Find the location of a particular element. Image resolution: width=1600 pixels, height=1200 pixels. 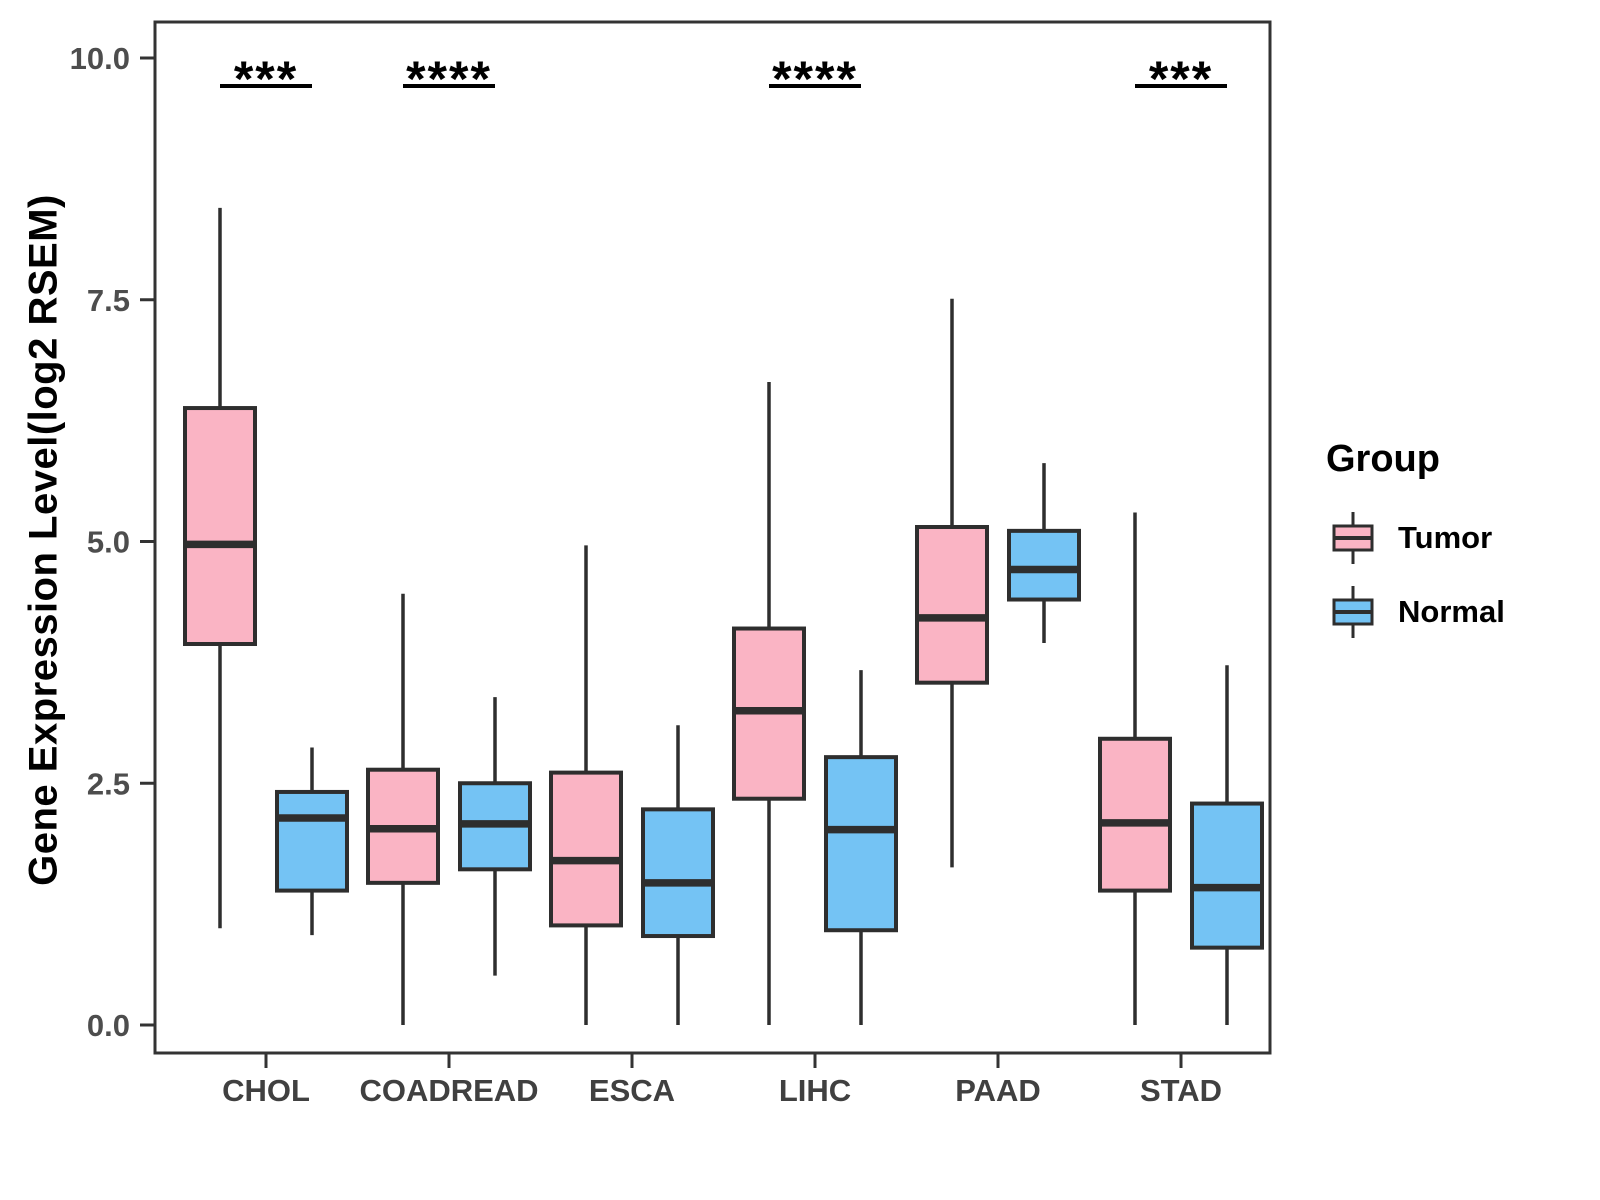

box-normal-STAD is located at coordinates (1227, 845).